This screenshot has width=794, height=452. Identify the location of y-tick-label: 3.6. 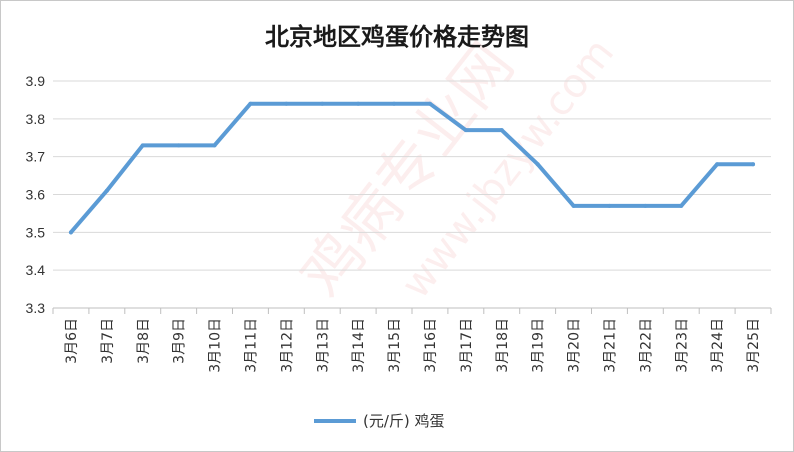
(36, 195).